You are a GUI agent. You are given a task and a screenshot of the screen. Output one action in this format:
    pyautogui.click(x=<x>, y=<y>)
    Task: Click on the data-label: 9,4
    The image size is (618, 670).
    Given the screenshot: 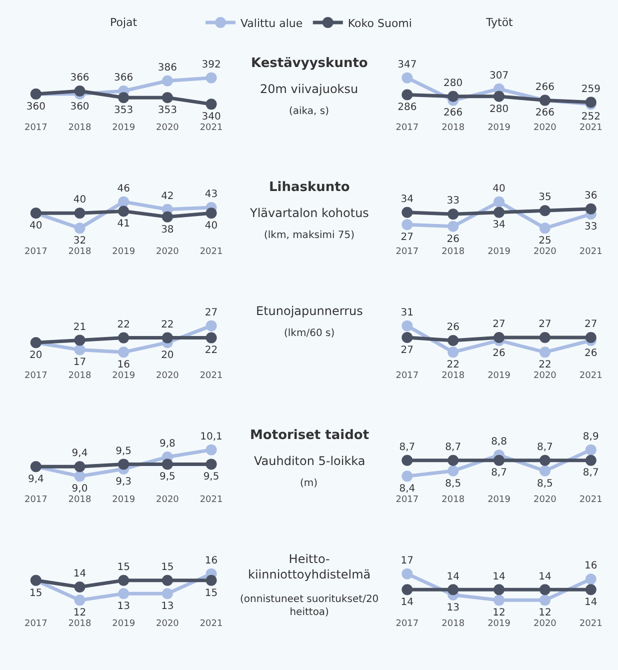 What is the action you would take?
    pyautogui.click(x=80, y=454)
    